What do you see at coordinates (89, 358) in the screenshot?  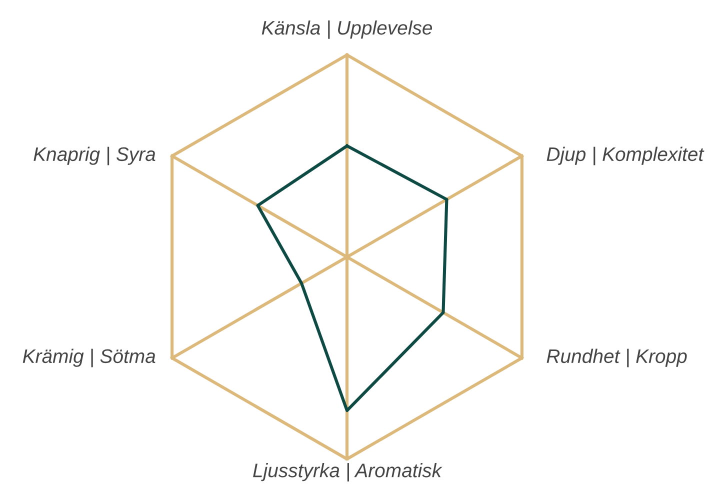 I see `spoke-label: Krämig | Sötma` at bounding box center [89, 358].